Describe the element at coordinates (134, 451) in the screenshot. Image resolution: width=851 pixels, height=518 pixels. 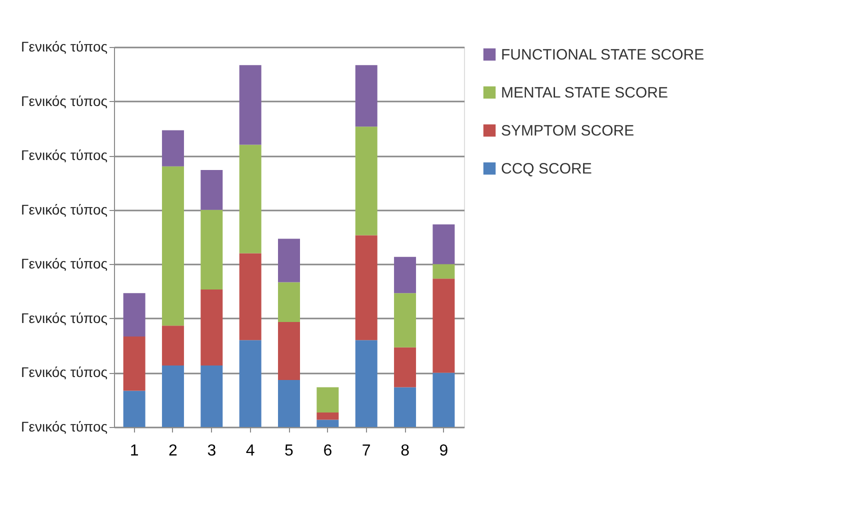
I see `x-tick-label: 1` at that location.